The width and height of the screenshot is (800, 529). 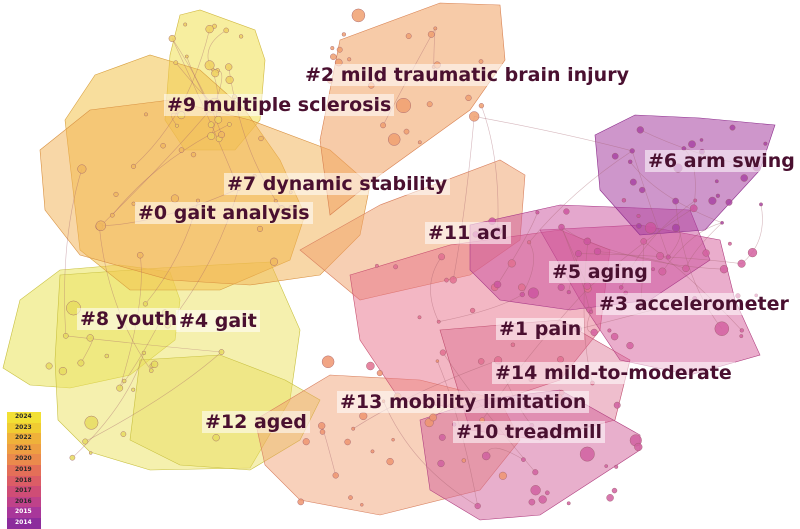 I want to click on cluster-label-gait: #4 gait, so click(x=218, y=321).